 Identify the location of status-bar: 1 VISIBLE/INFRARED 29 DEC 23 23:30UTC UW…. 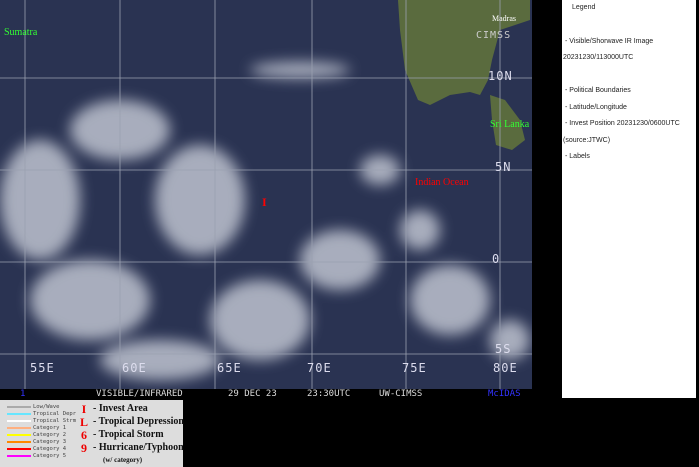
(266, 394).